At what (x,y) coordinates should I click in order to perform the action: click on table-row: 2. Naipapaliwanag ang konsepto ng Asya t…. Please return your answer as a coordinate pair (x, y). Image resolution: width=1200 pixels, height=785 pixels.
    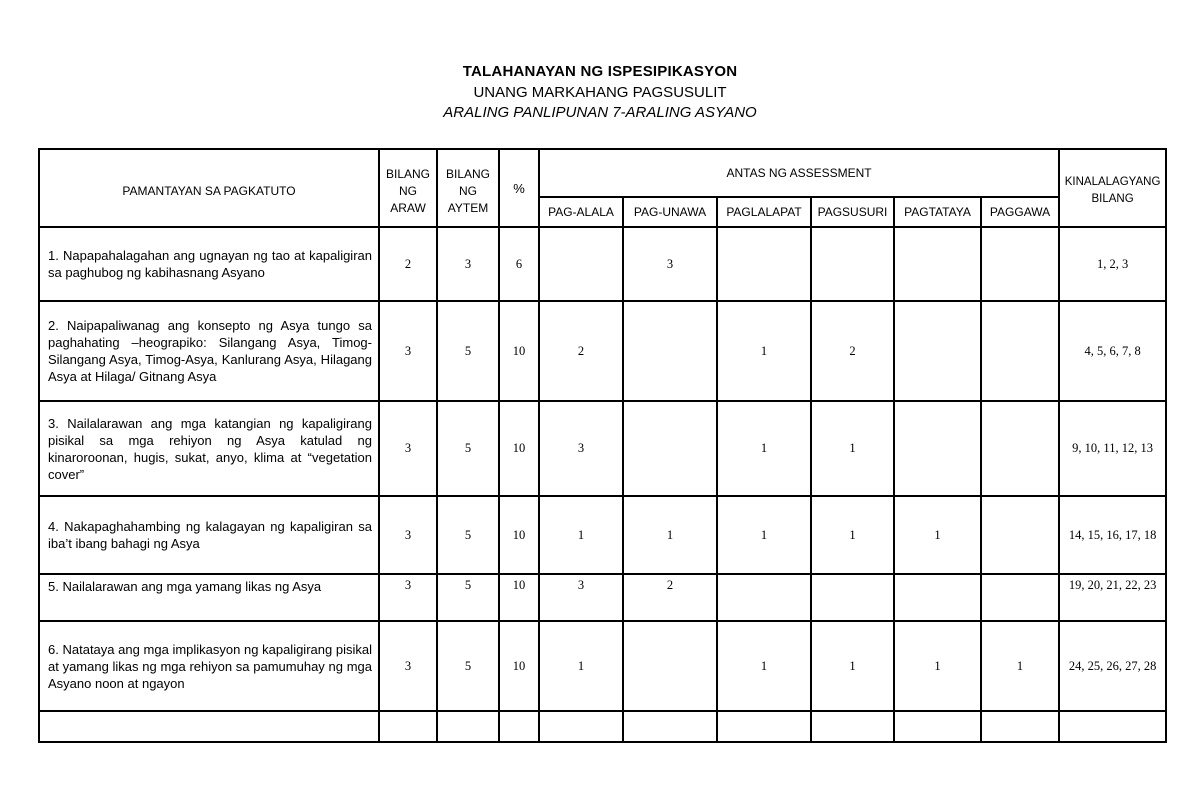
    Looking at the image, I should click on (603, 351).